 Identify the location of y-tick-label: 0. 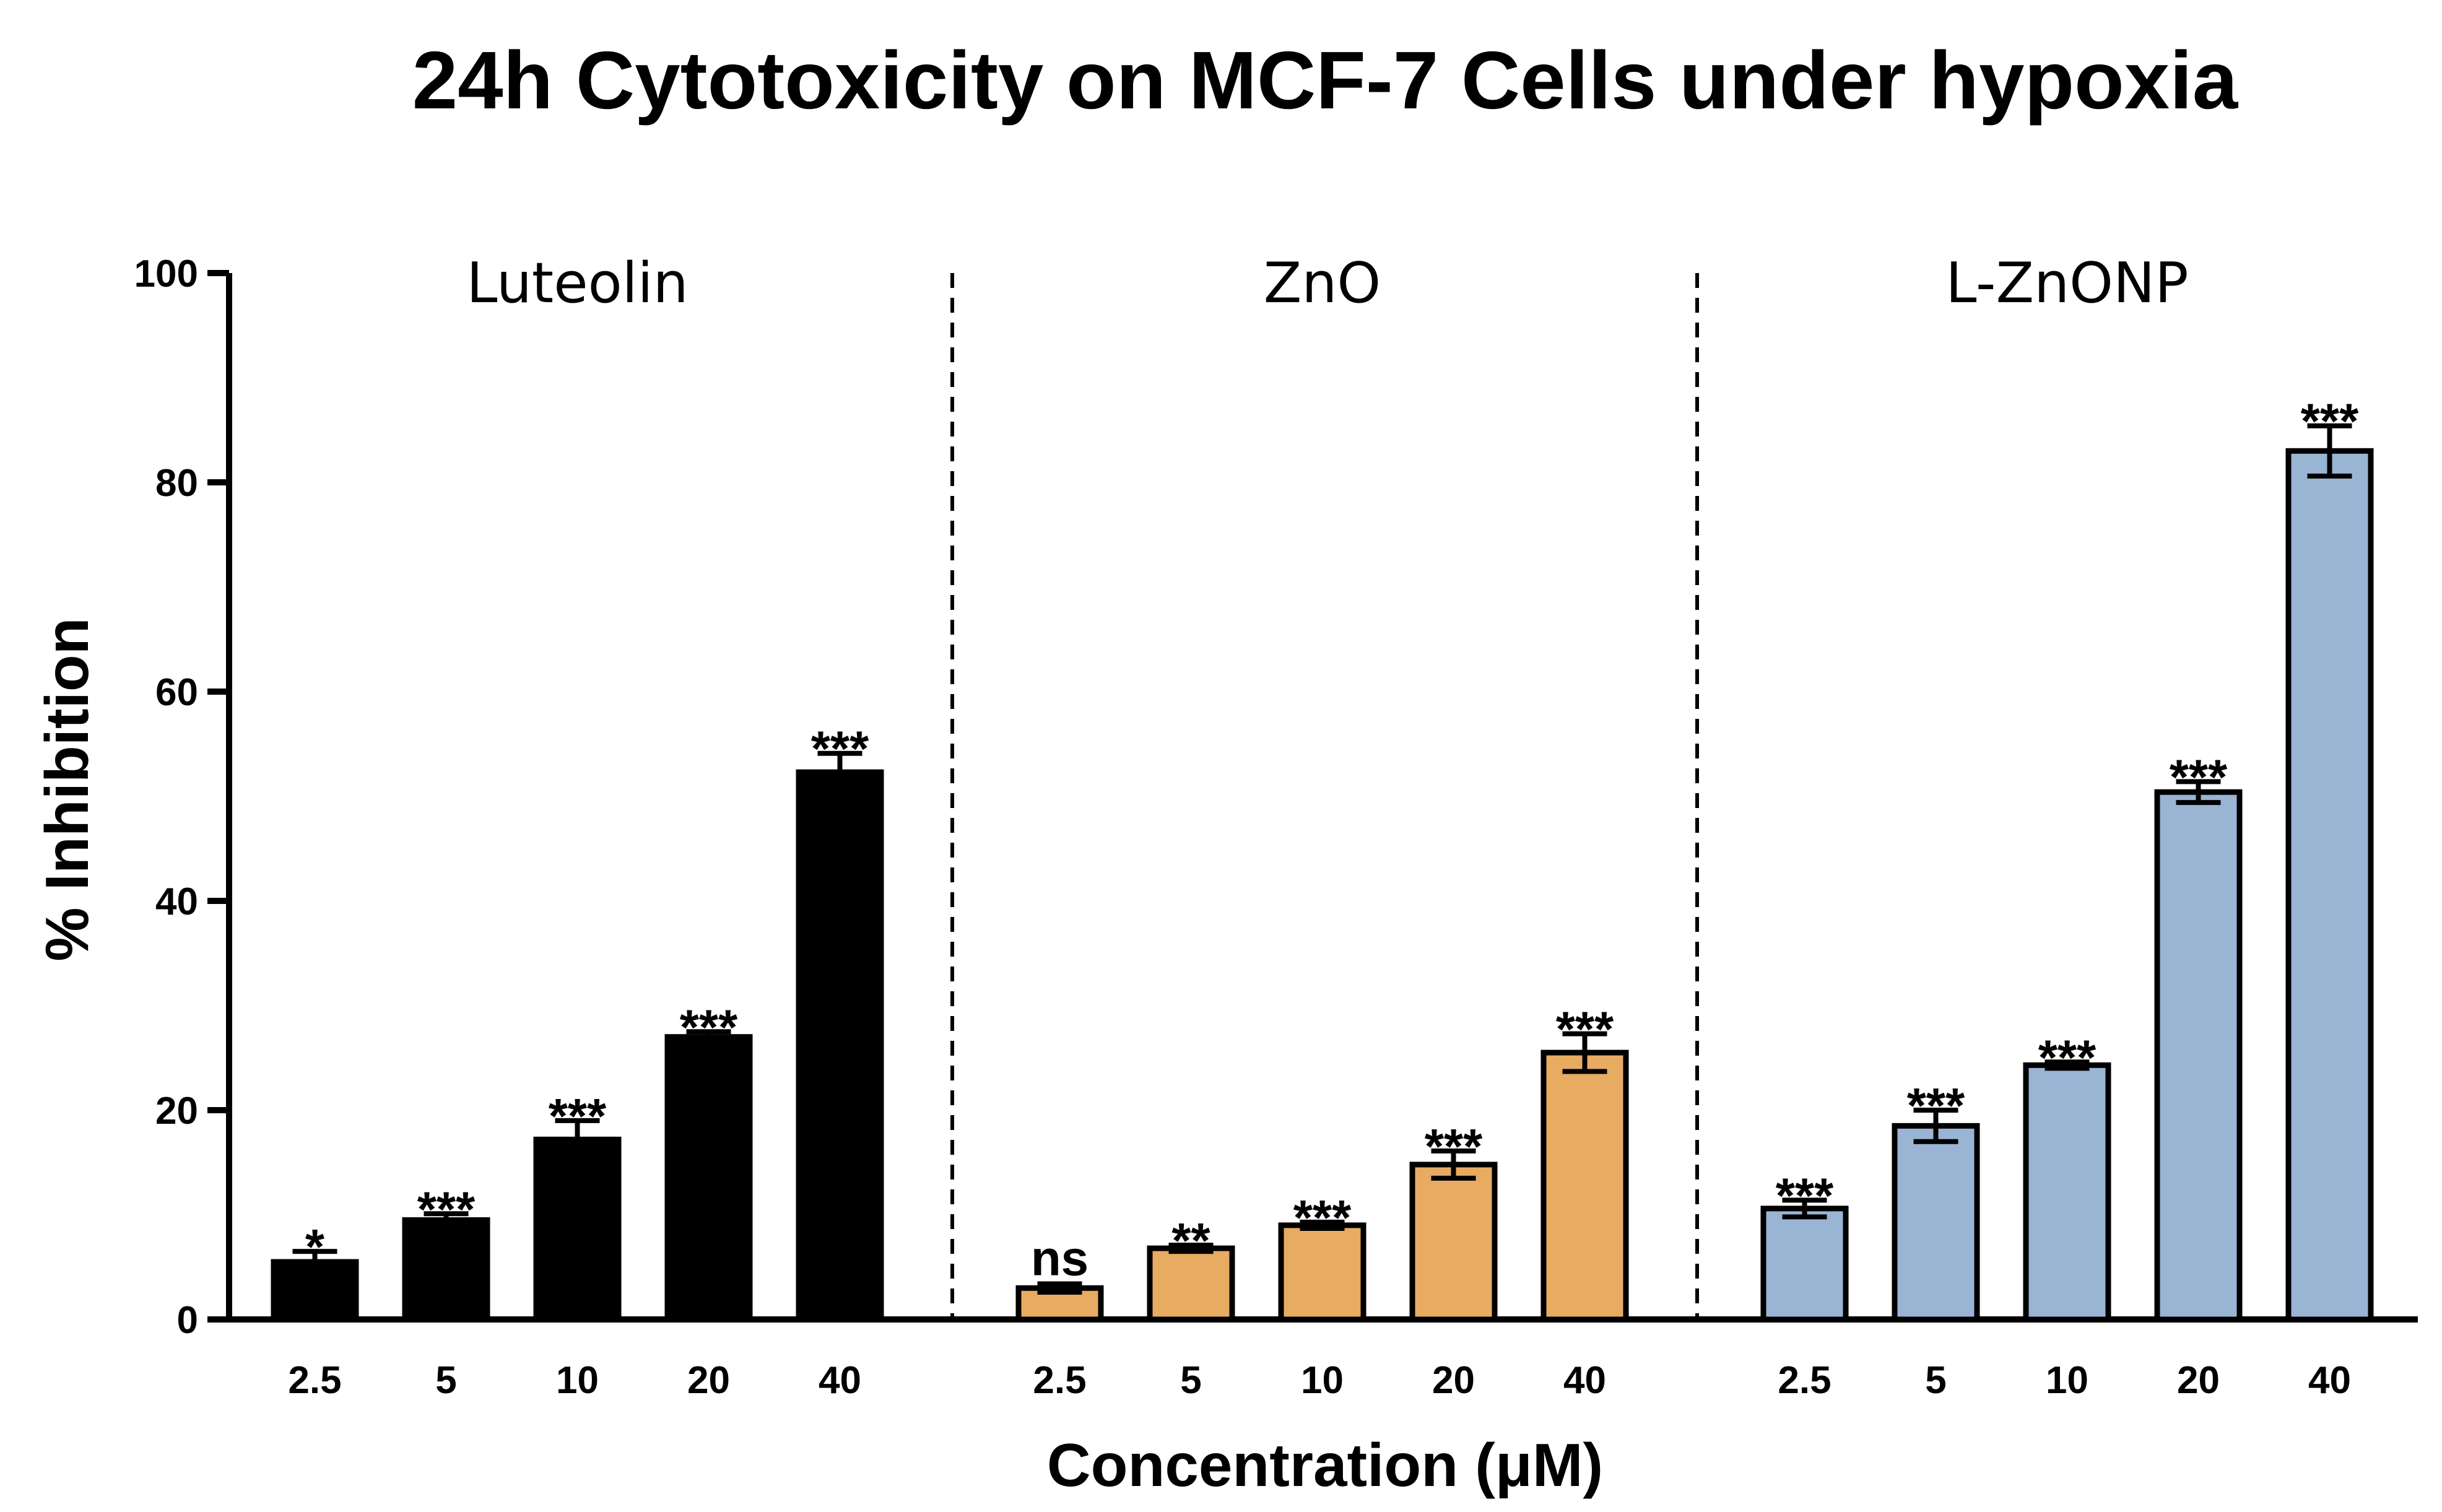
(187, 1320).